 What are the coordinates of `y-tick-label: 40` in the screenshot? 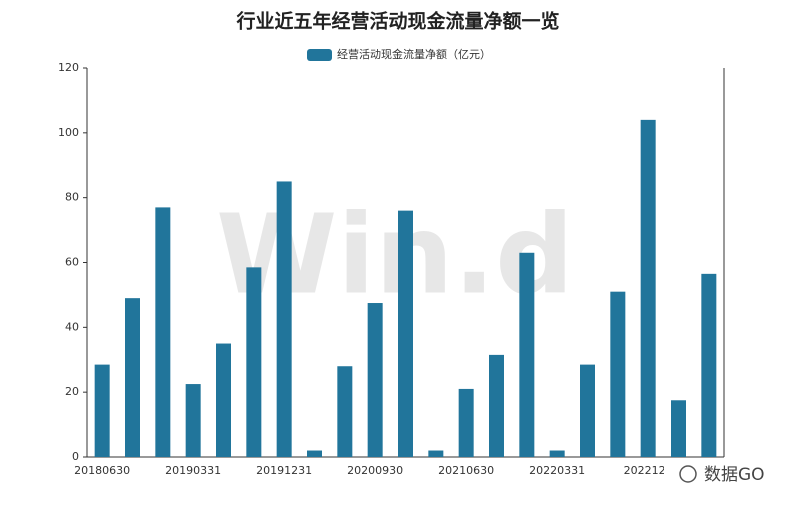 It's located at (72, 326).